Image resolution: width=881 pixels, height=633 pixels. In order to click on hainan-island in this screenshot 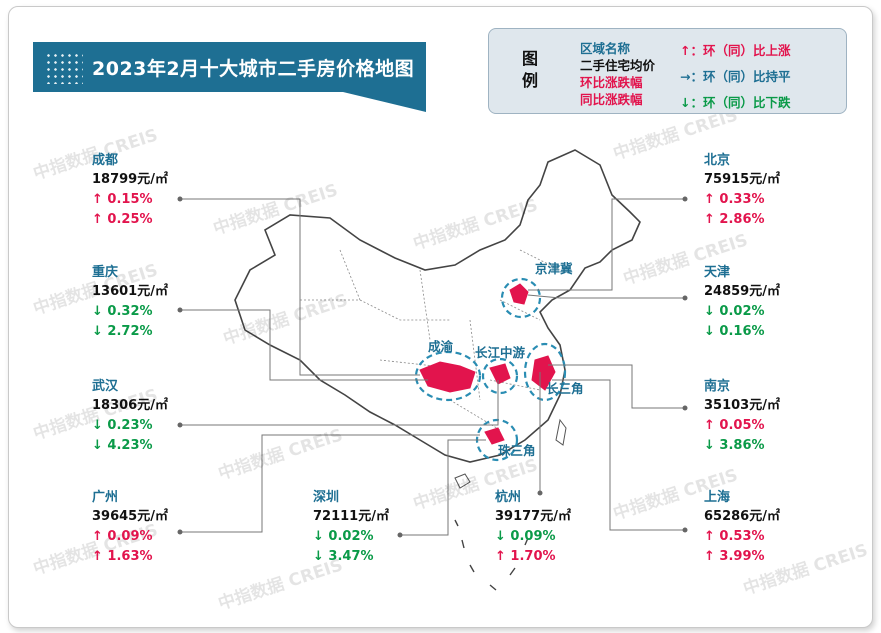, I will do `click(462, 481)`.